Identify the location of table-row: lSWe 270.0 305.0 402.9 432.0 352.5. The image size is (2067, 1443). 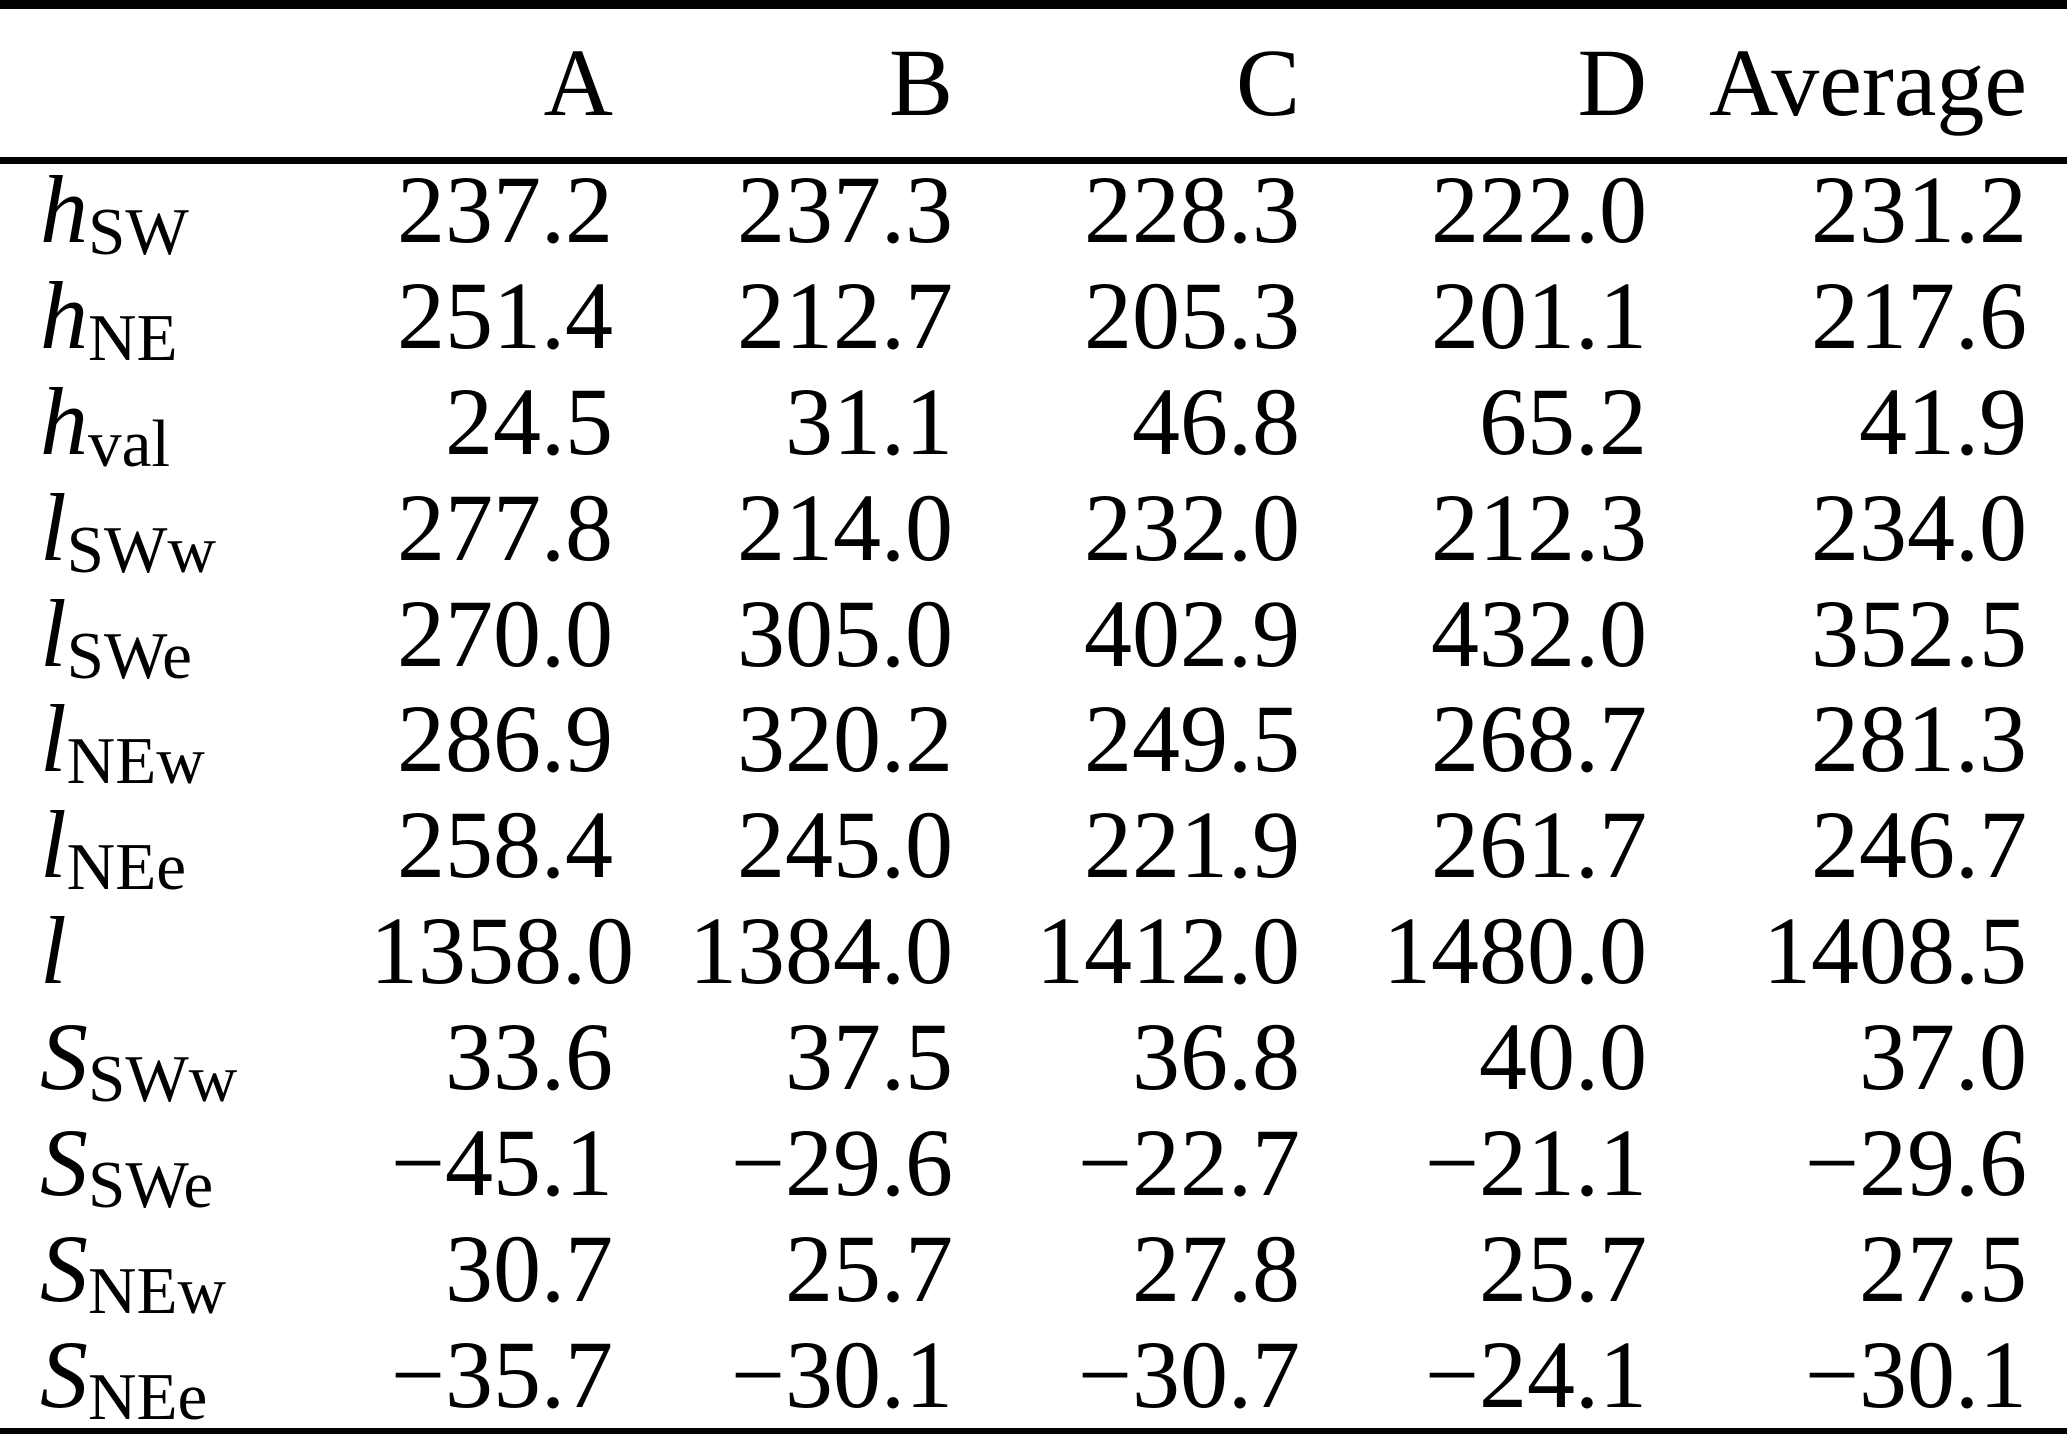
(1033, 634).